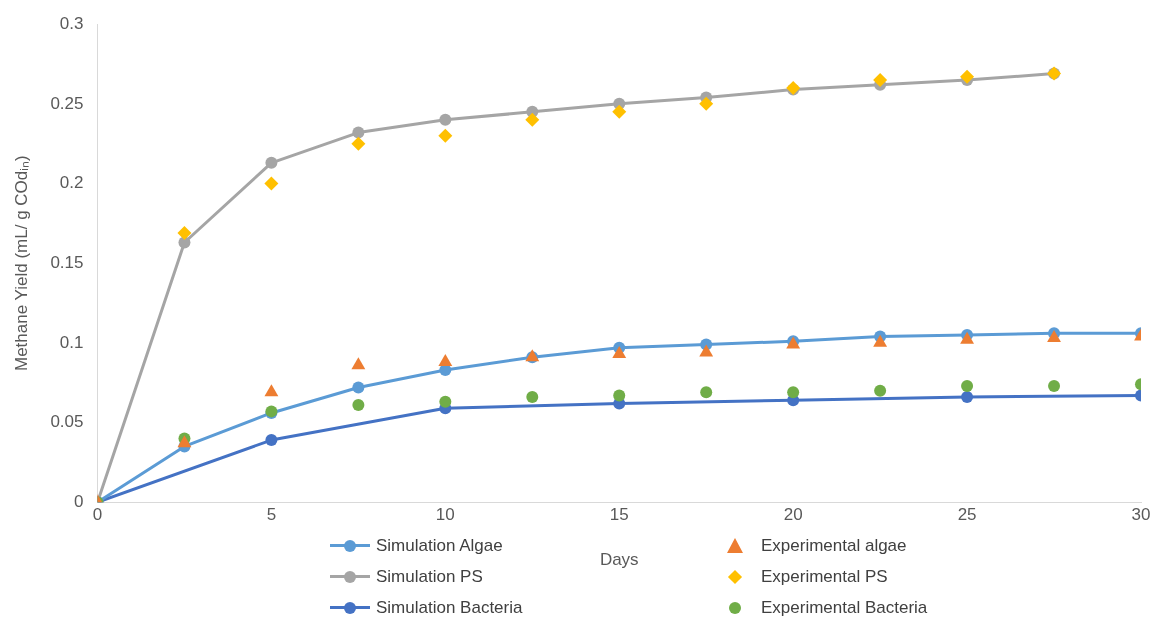 The image size is (1159, 634). Describe the element at coordinates (844, 607) in the screenshot. I see `legend-label: Experimental Bacteria` at that location.